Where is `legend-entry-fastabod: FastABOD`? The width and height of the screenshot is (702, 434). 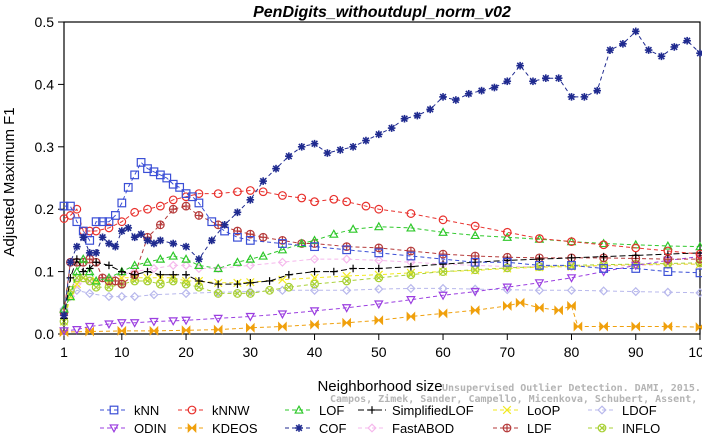
legend-entry-fastabod: FastABOD is located at coordinates (406, 427).